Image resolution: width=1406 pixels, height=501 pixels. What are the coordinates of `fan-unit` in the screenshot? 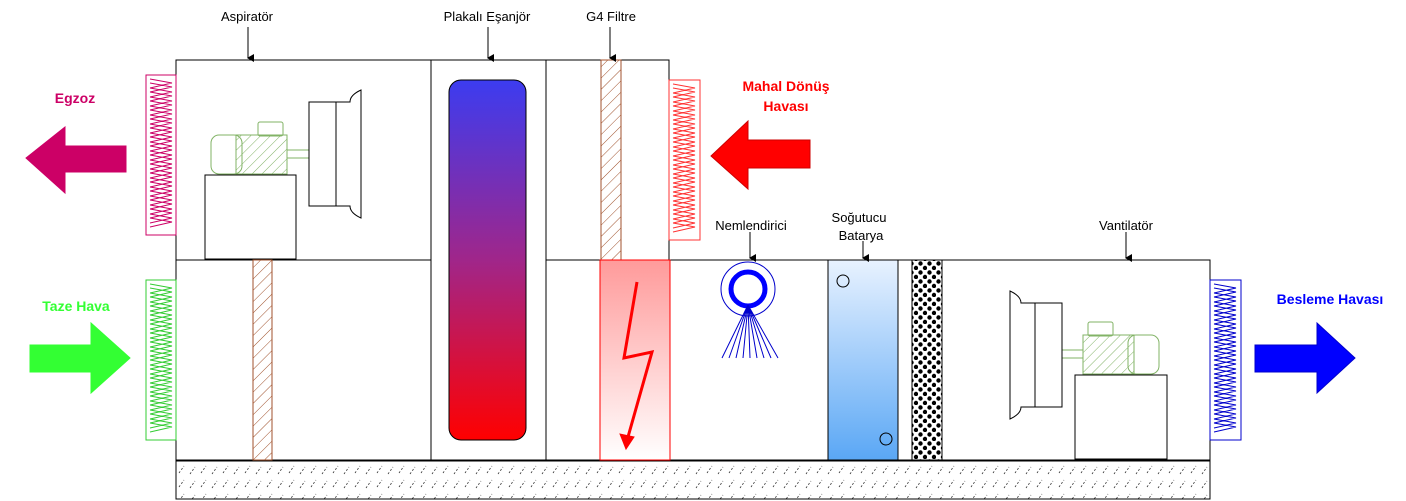 It's located at (1088, 375).